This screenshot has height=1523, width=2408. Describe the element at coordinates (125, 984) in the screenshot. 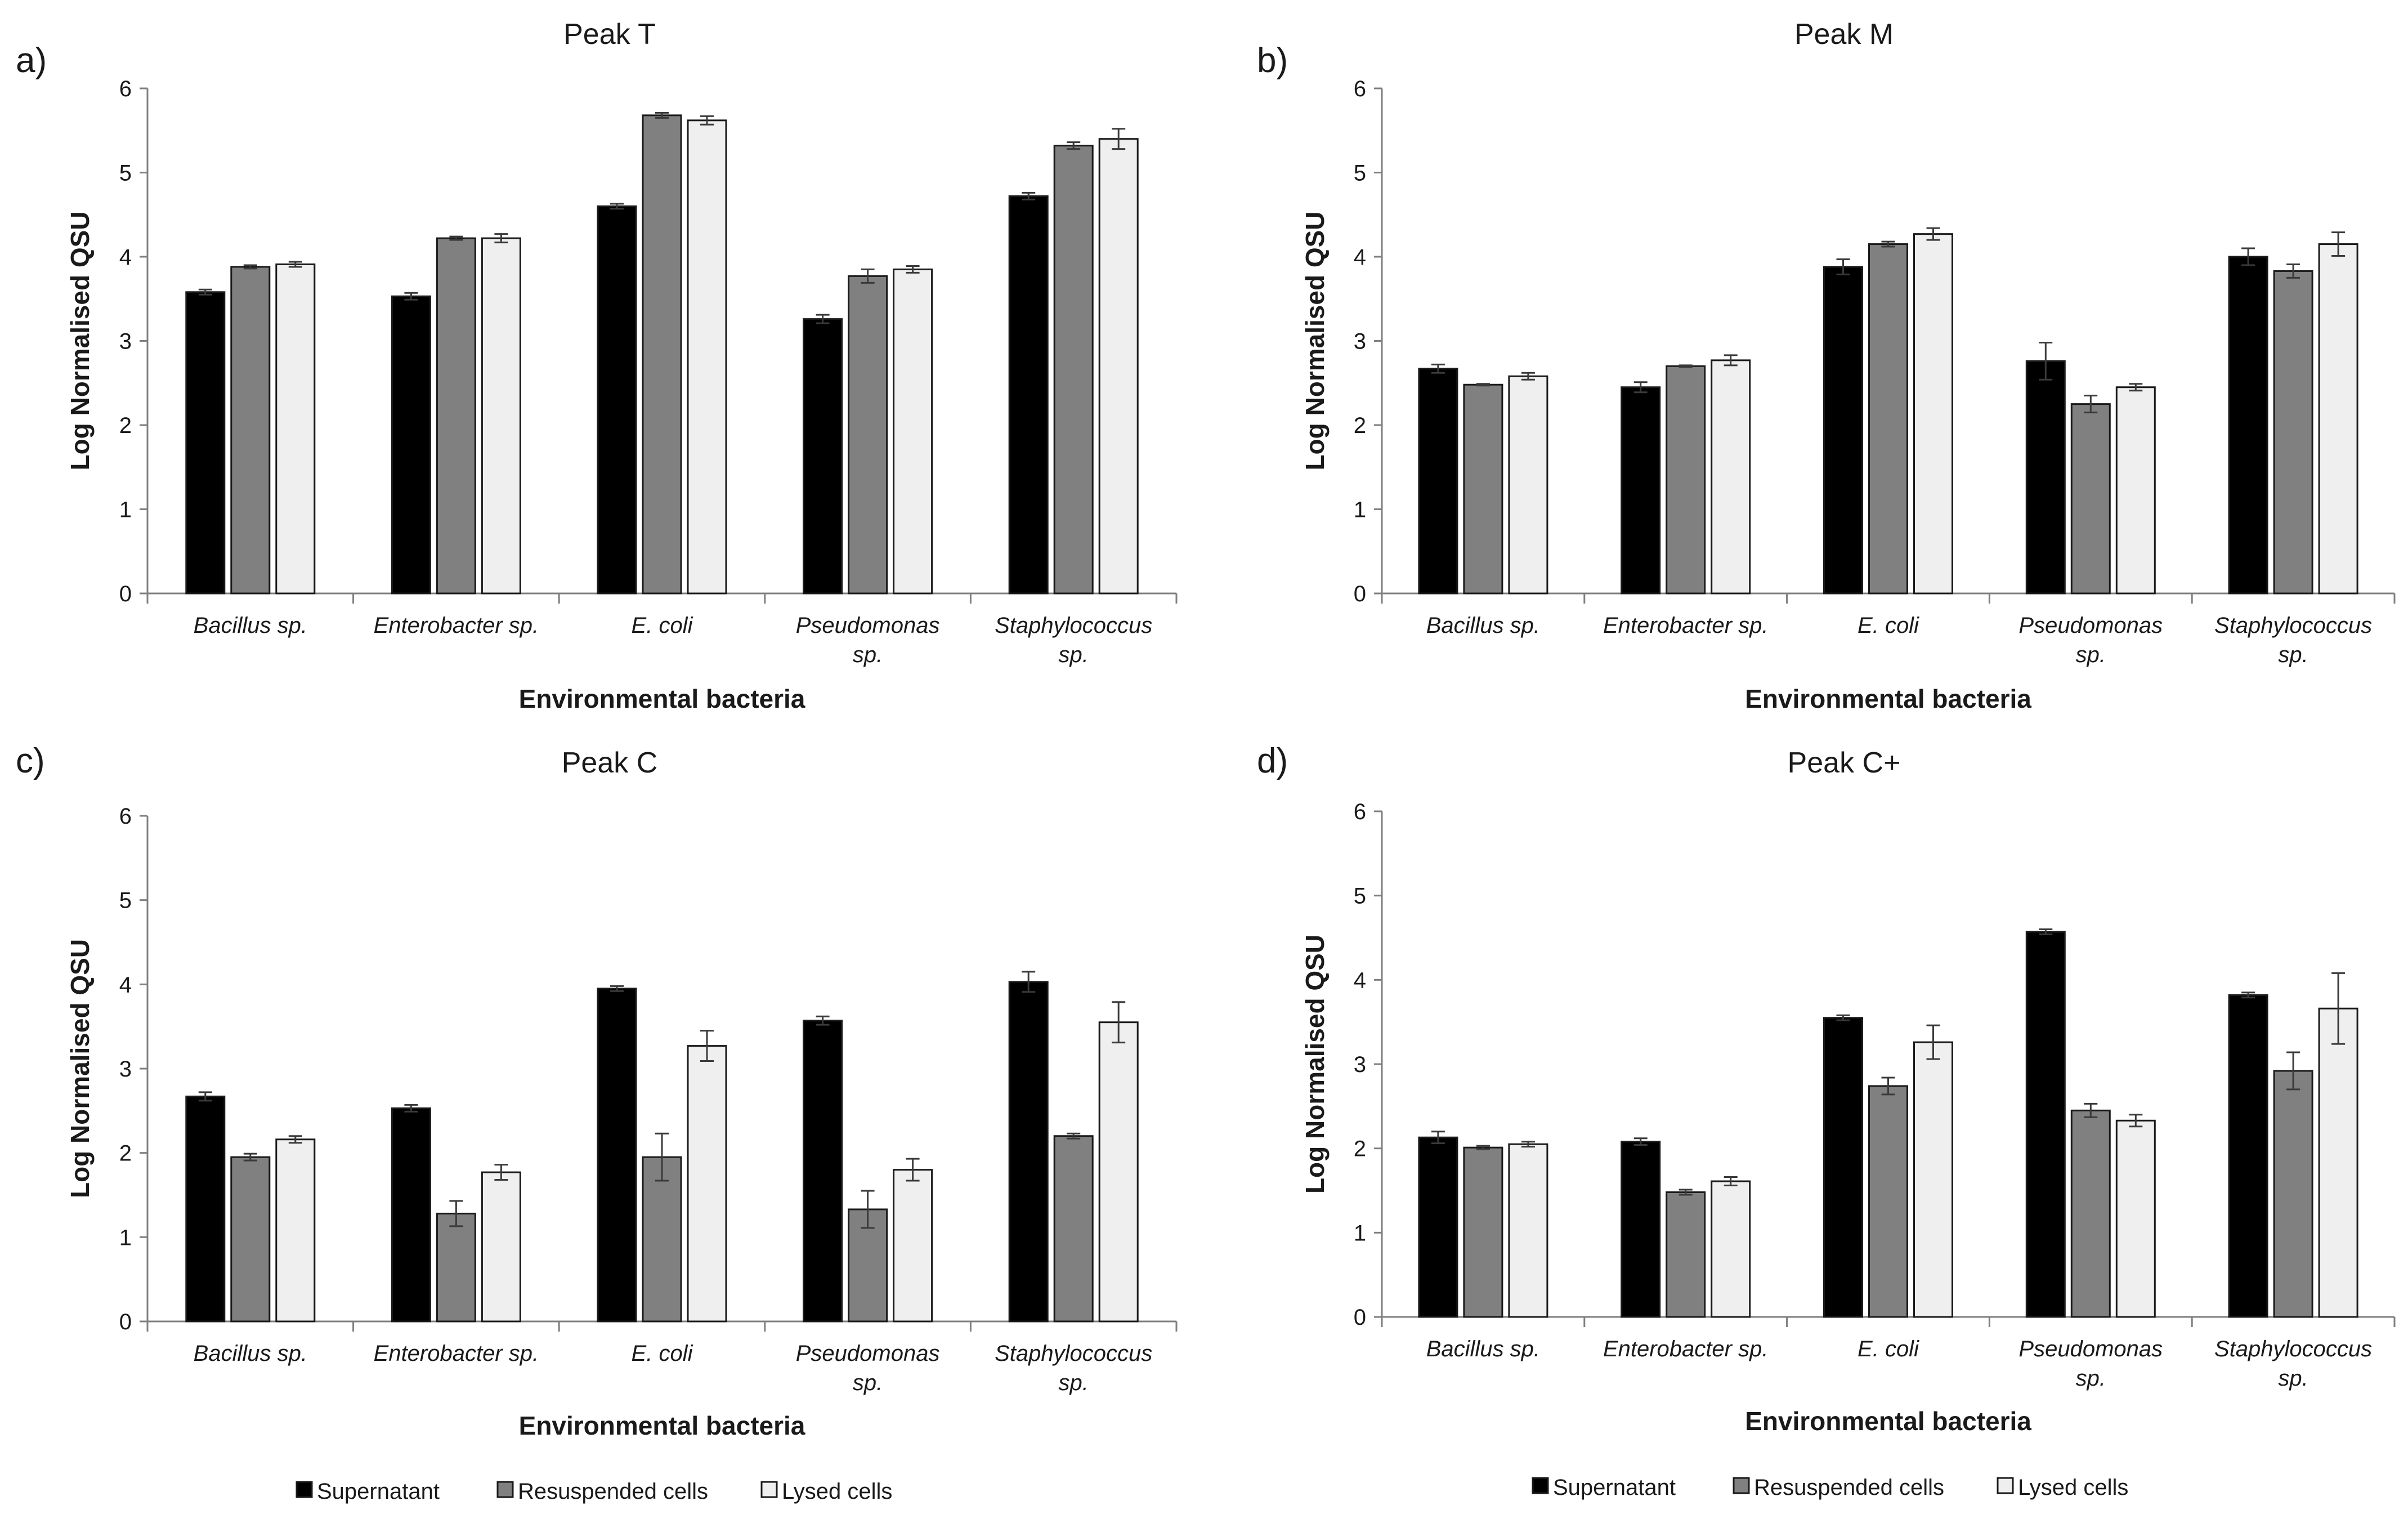

I see `panel-c-y-tick-label: 4` at that location.